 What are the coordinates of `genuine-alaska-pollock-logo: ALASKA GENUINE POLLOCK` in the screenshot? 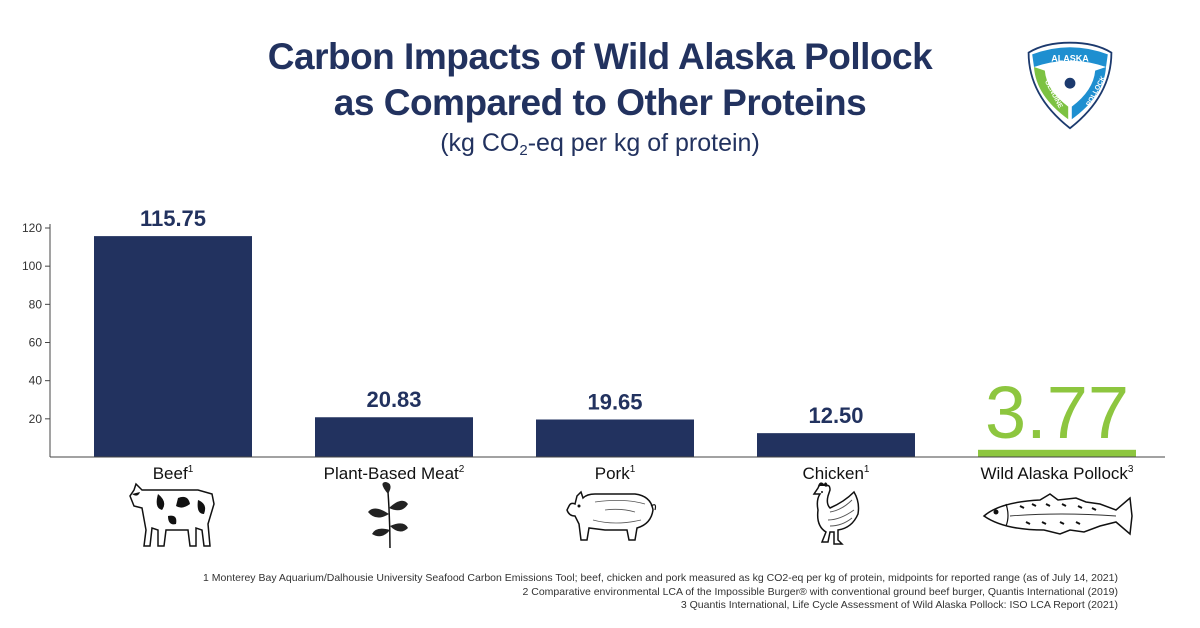 It's located at (1070, 85).